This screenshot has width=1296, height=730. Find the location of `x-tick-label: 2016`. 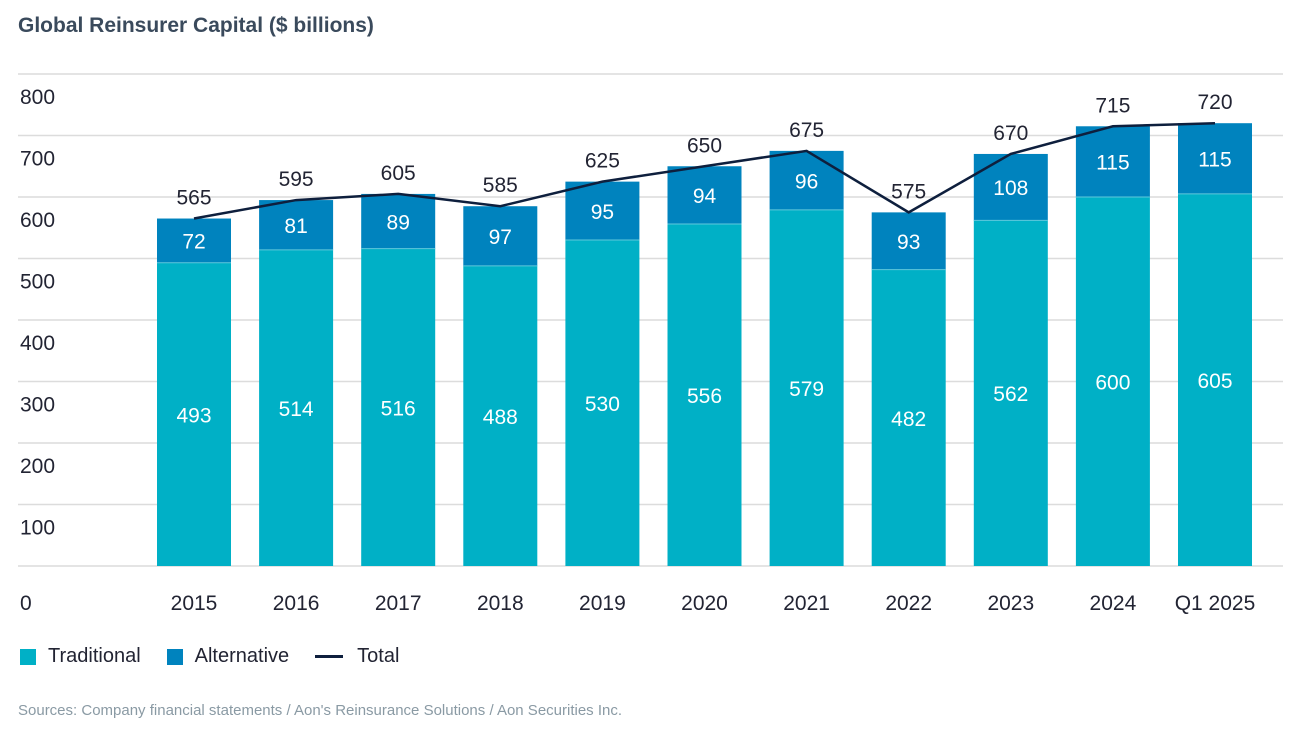

x-tick-label: 2016 is located at coordinates (296, 603).